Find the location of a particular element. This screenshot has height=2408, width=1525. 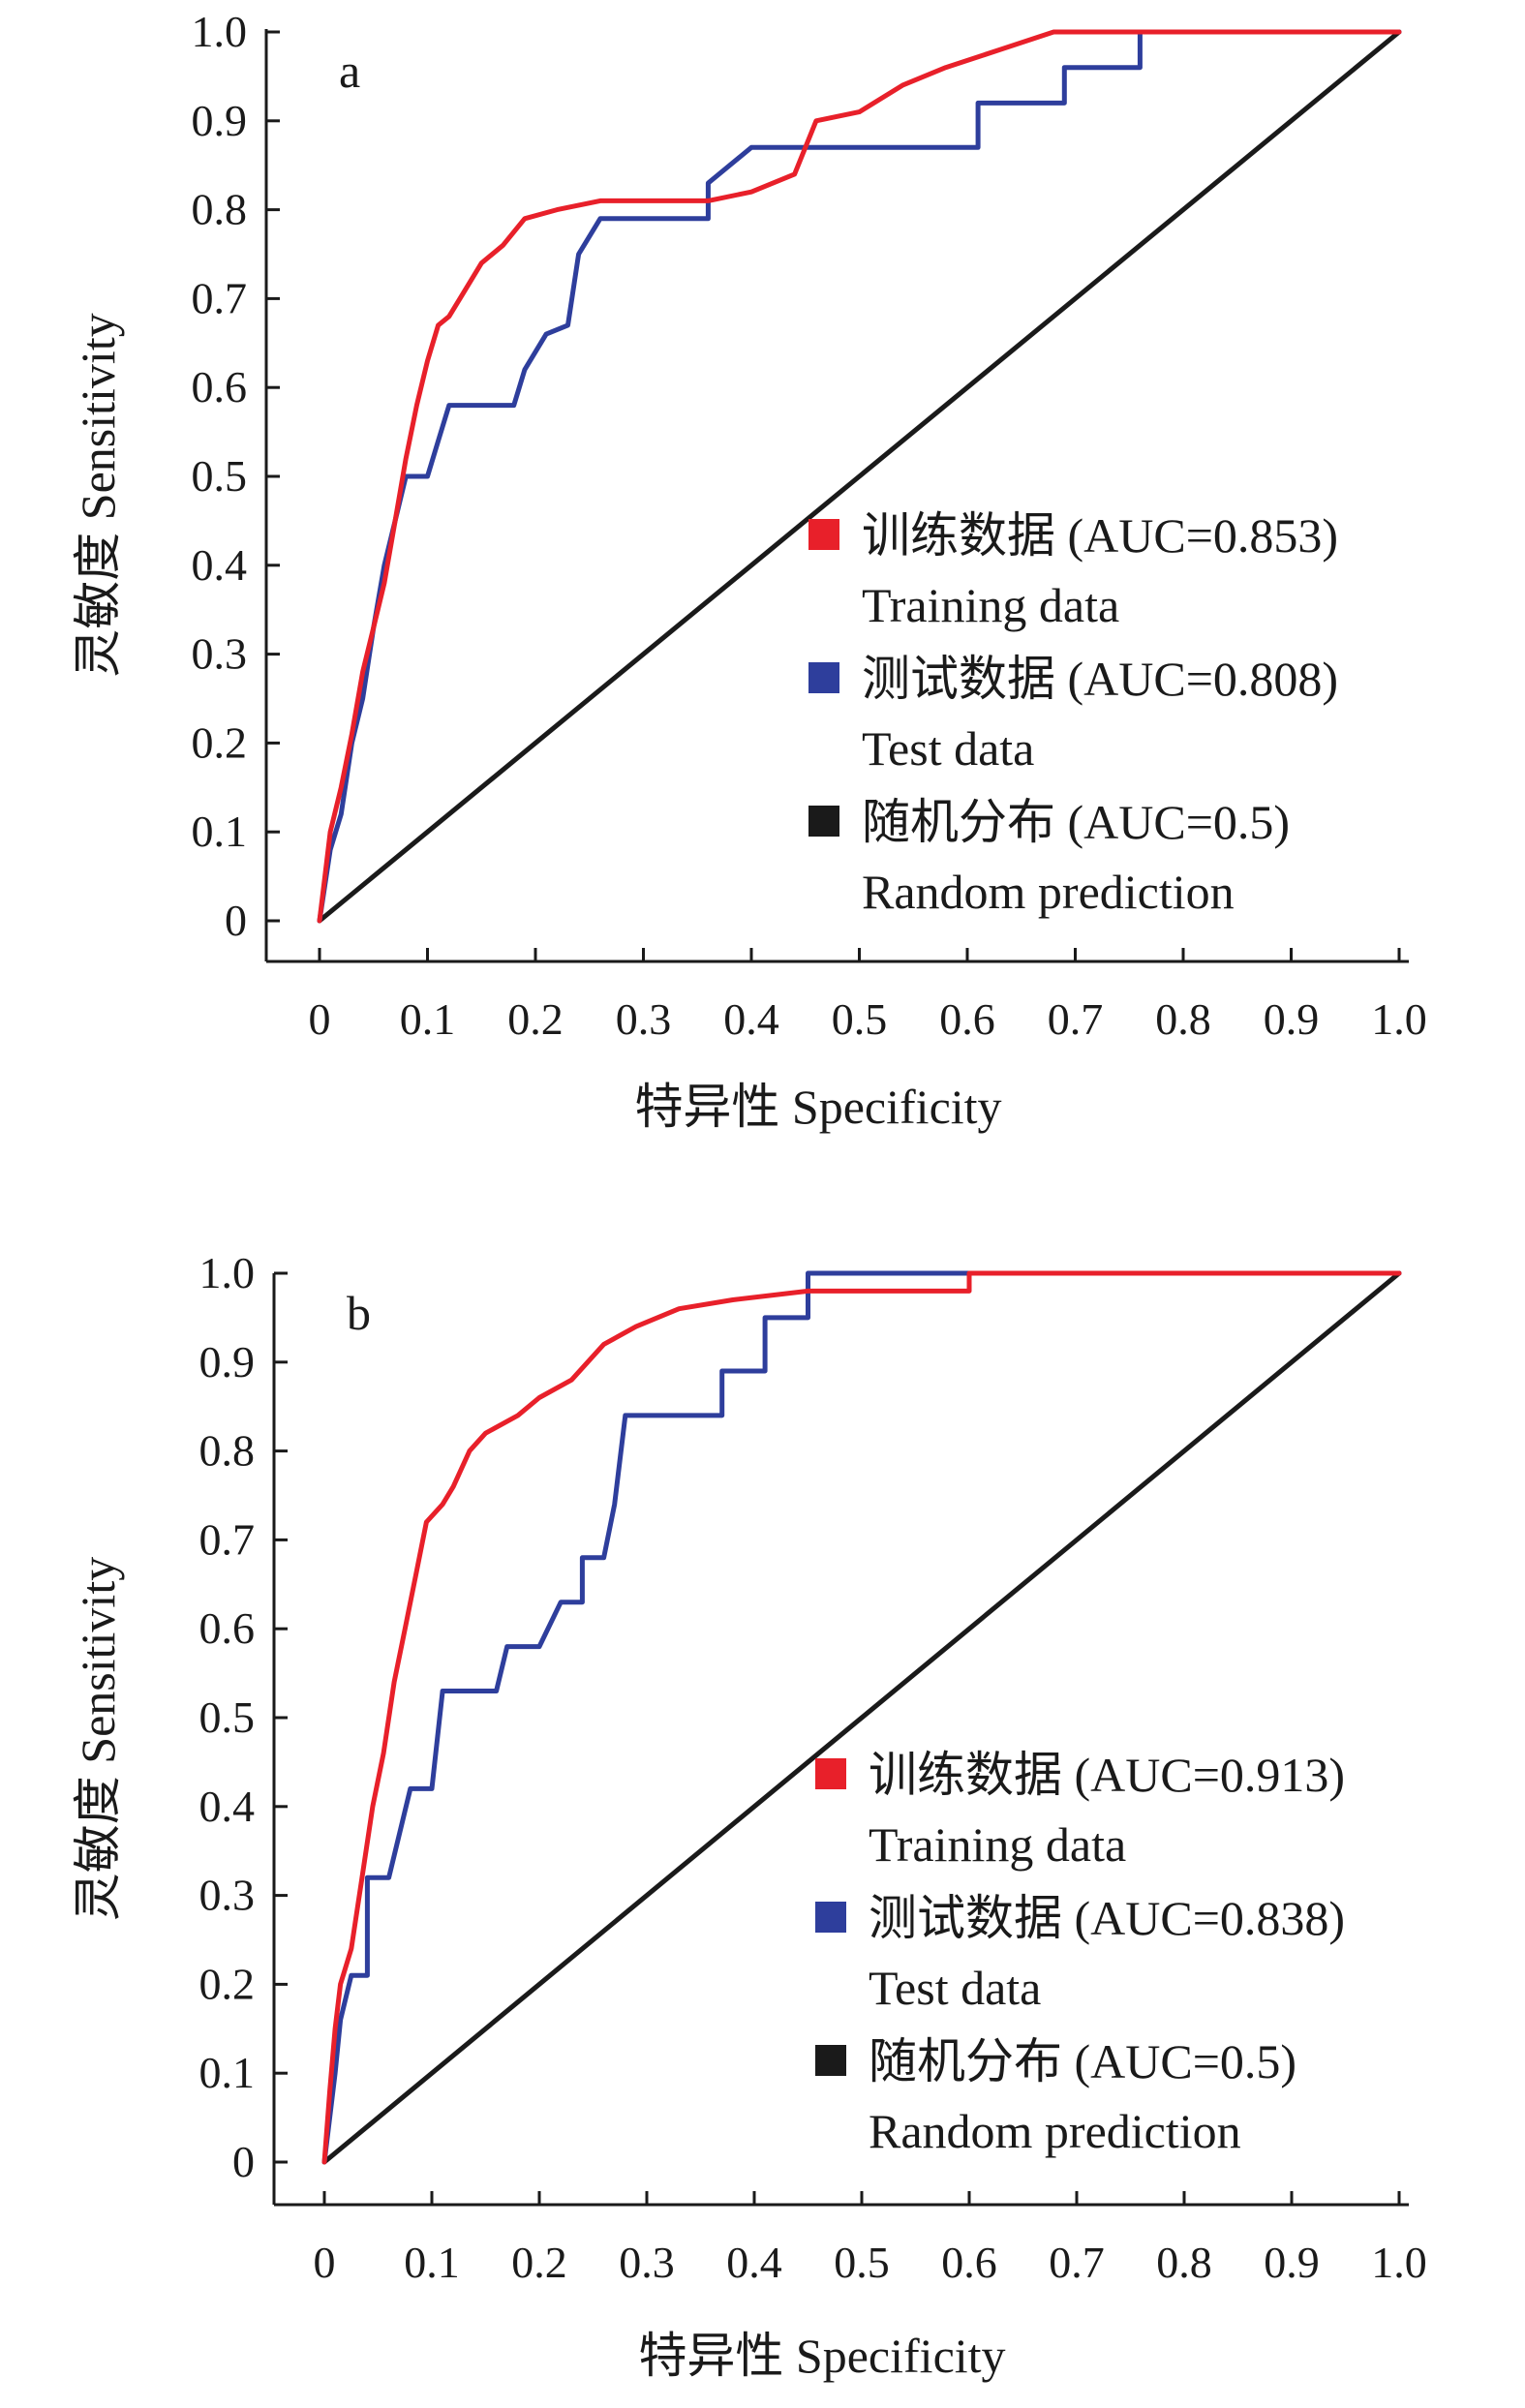

legend-label: 训练数据 (AUC=0.913) is located at coordinates (1107, 1775).